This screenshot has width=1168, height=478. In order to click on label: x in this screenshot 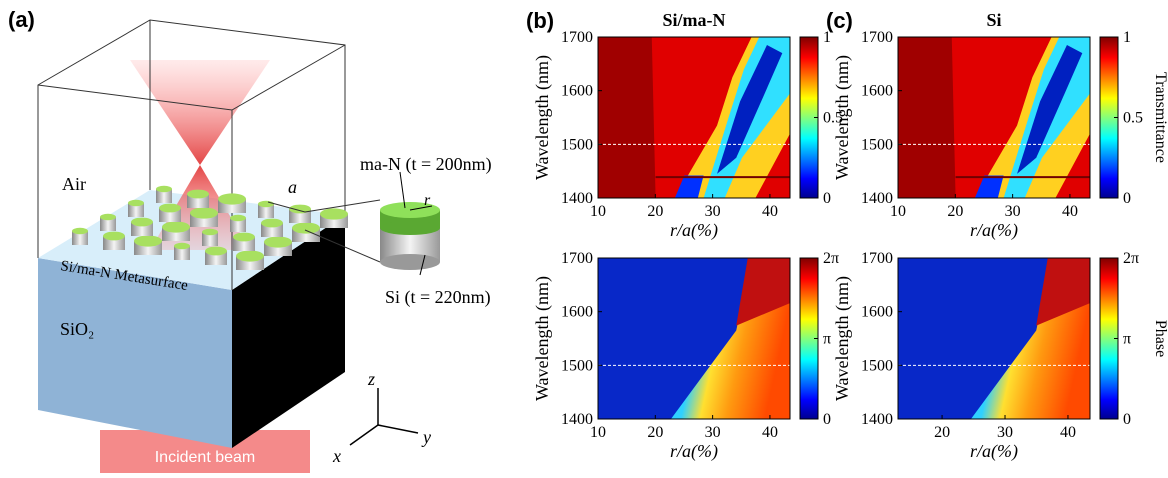, I will do `click(336, 456)`.